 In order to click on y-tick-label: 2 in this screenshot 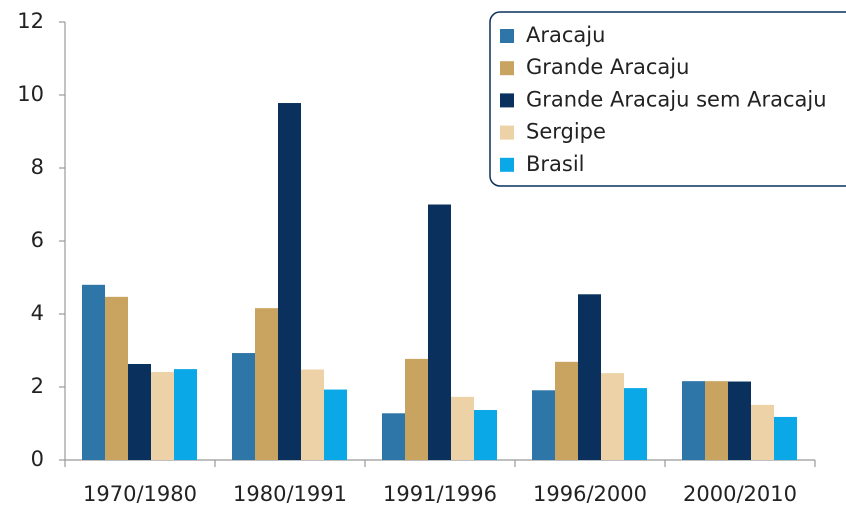, I will do `click(37, 386)`.